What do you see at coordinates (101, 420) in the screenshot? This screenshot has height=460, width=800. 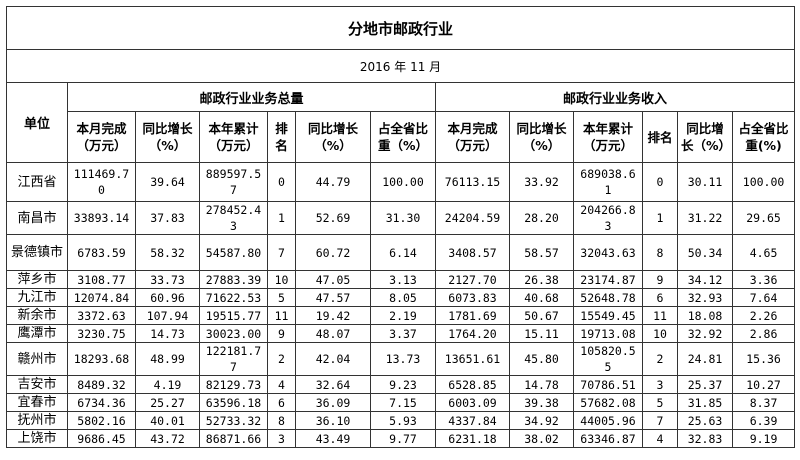 I see `volume-cell: 5802.16` at bounding box center [101, 420].